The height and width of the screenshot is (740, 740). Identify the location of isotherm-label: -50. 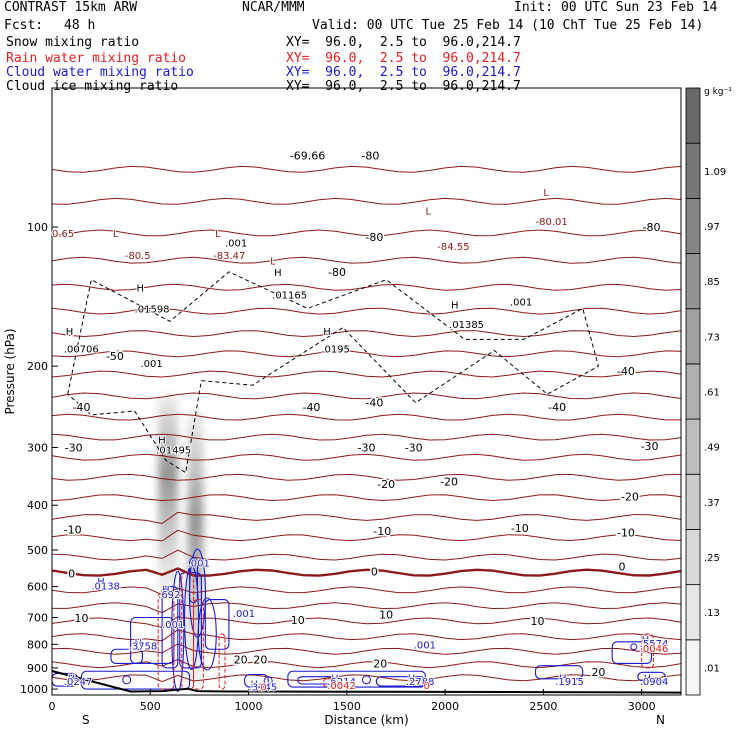
(115, 356).